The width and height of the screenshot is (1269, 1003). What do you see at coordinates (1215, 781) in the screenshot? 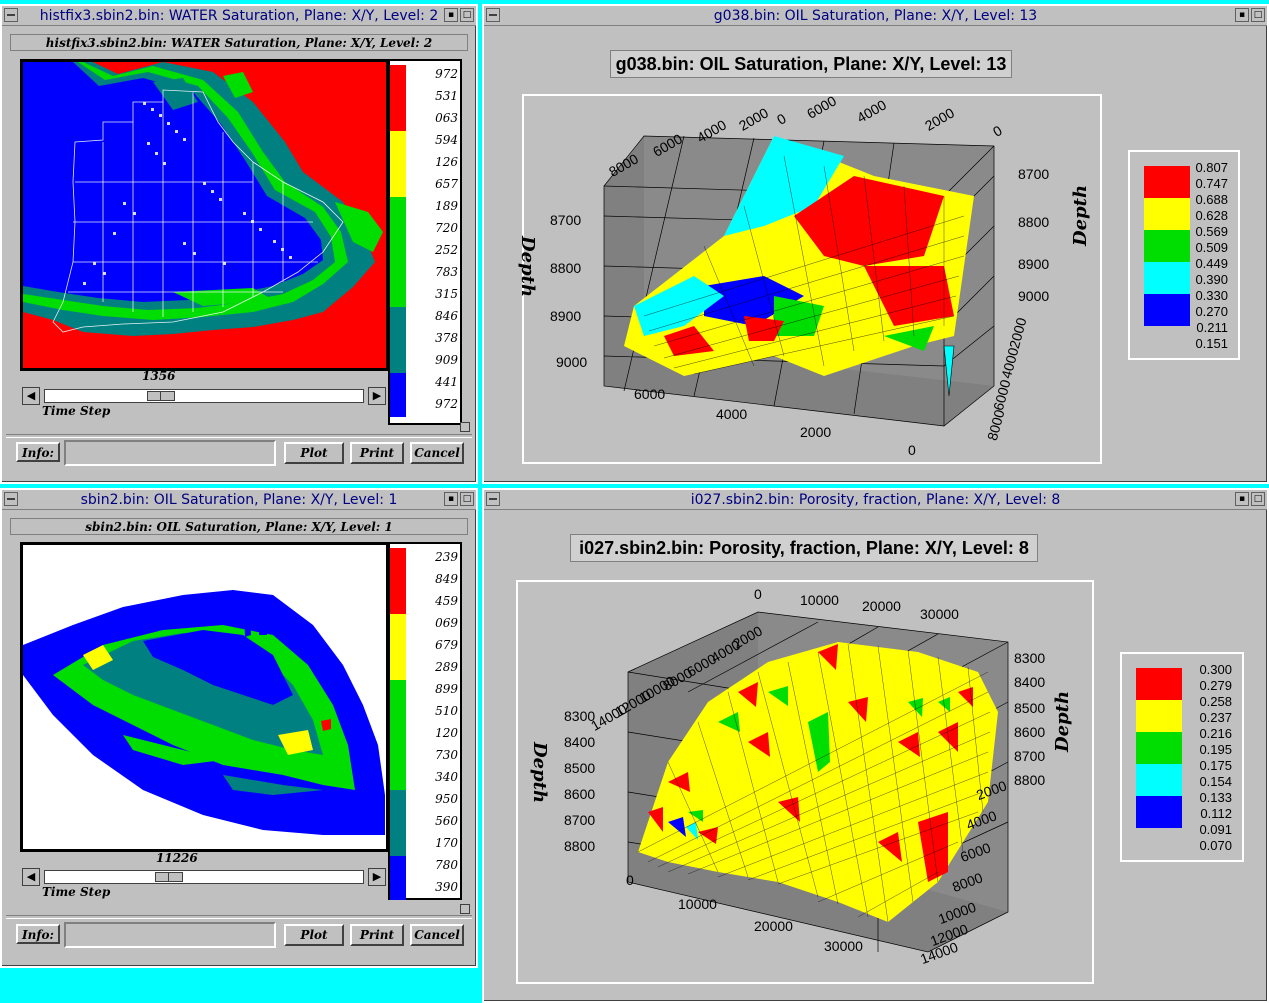
I see `legend-value: 0.154` at bounding box center [1215, 781].